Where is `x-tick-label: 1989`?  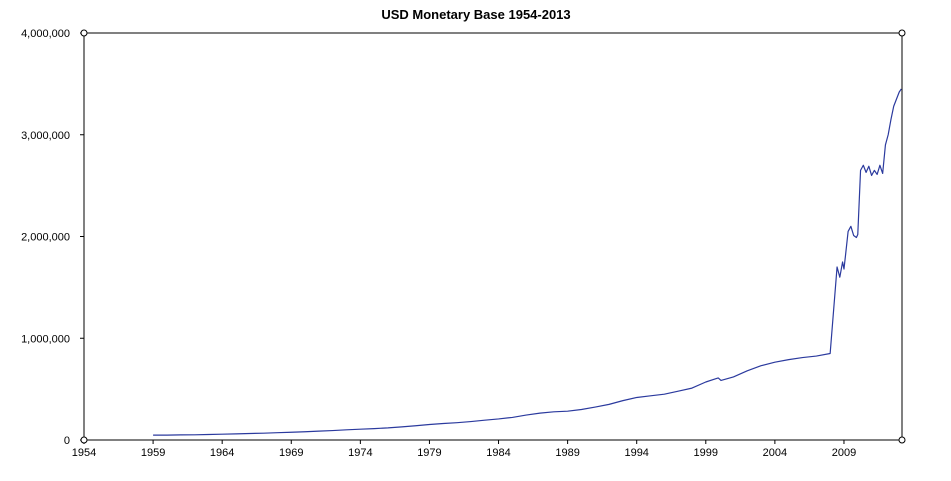
x-tick-label: 1989 is located at coordinates (567, 453).